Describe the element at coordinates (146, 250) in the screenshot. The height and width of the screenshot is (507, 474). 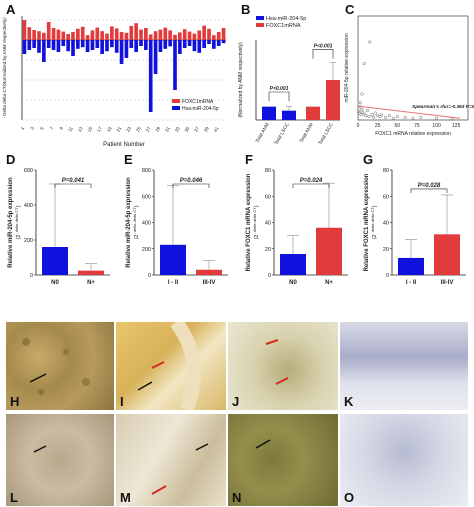
I see `y-tick-label: 200` at that location.